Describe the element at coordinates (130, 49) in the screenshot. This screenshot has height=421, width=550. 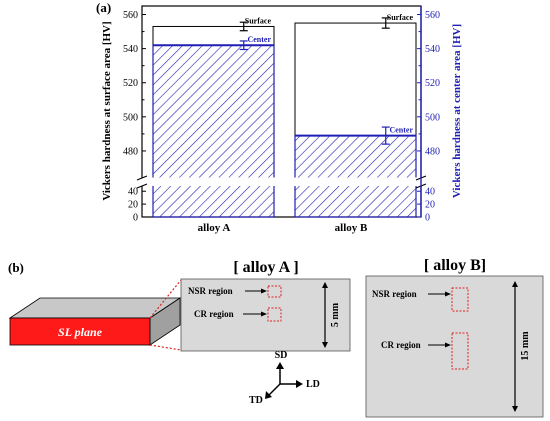
I see `y-tick-label-left-540: 540` at that location.